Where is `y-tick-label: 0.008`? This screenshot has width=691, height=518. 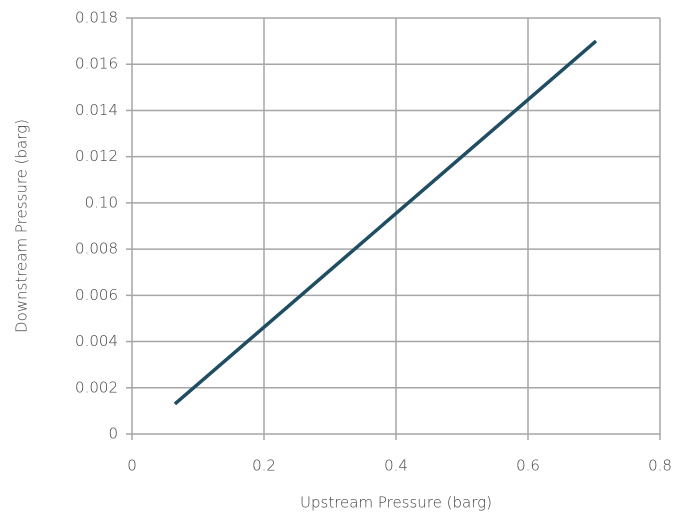 y-tick-label: 0.008 is located at coordinates (96, 249).